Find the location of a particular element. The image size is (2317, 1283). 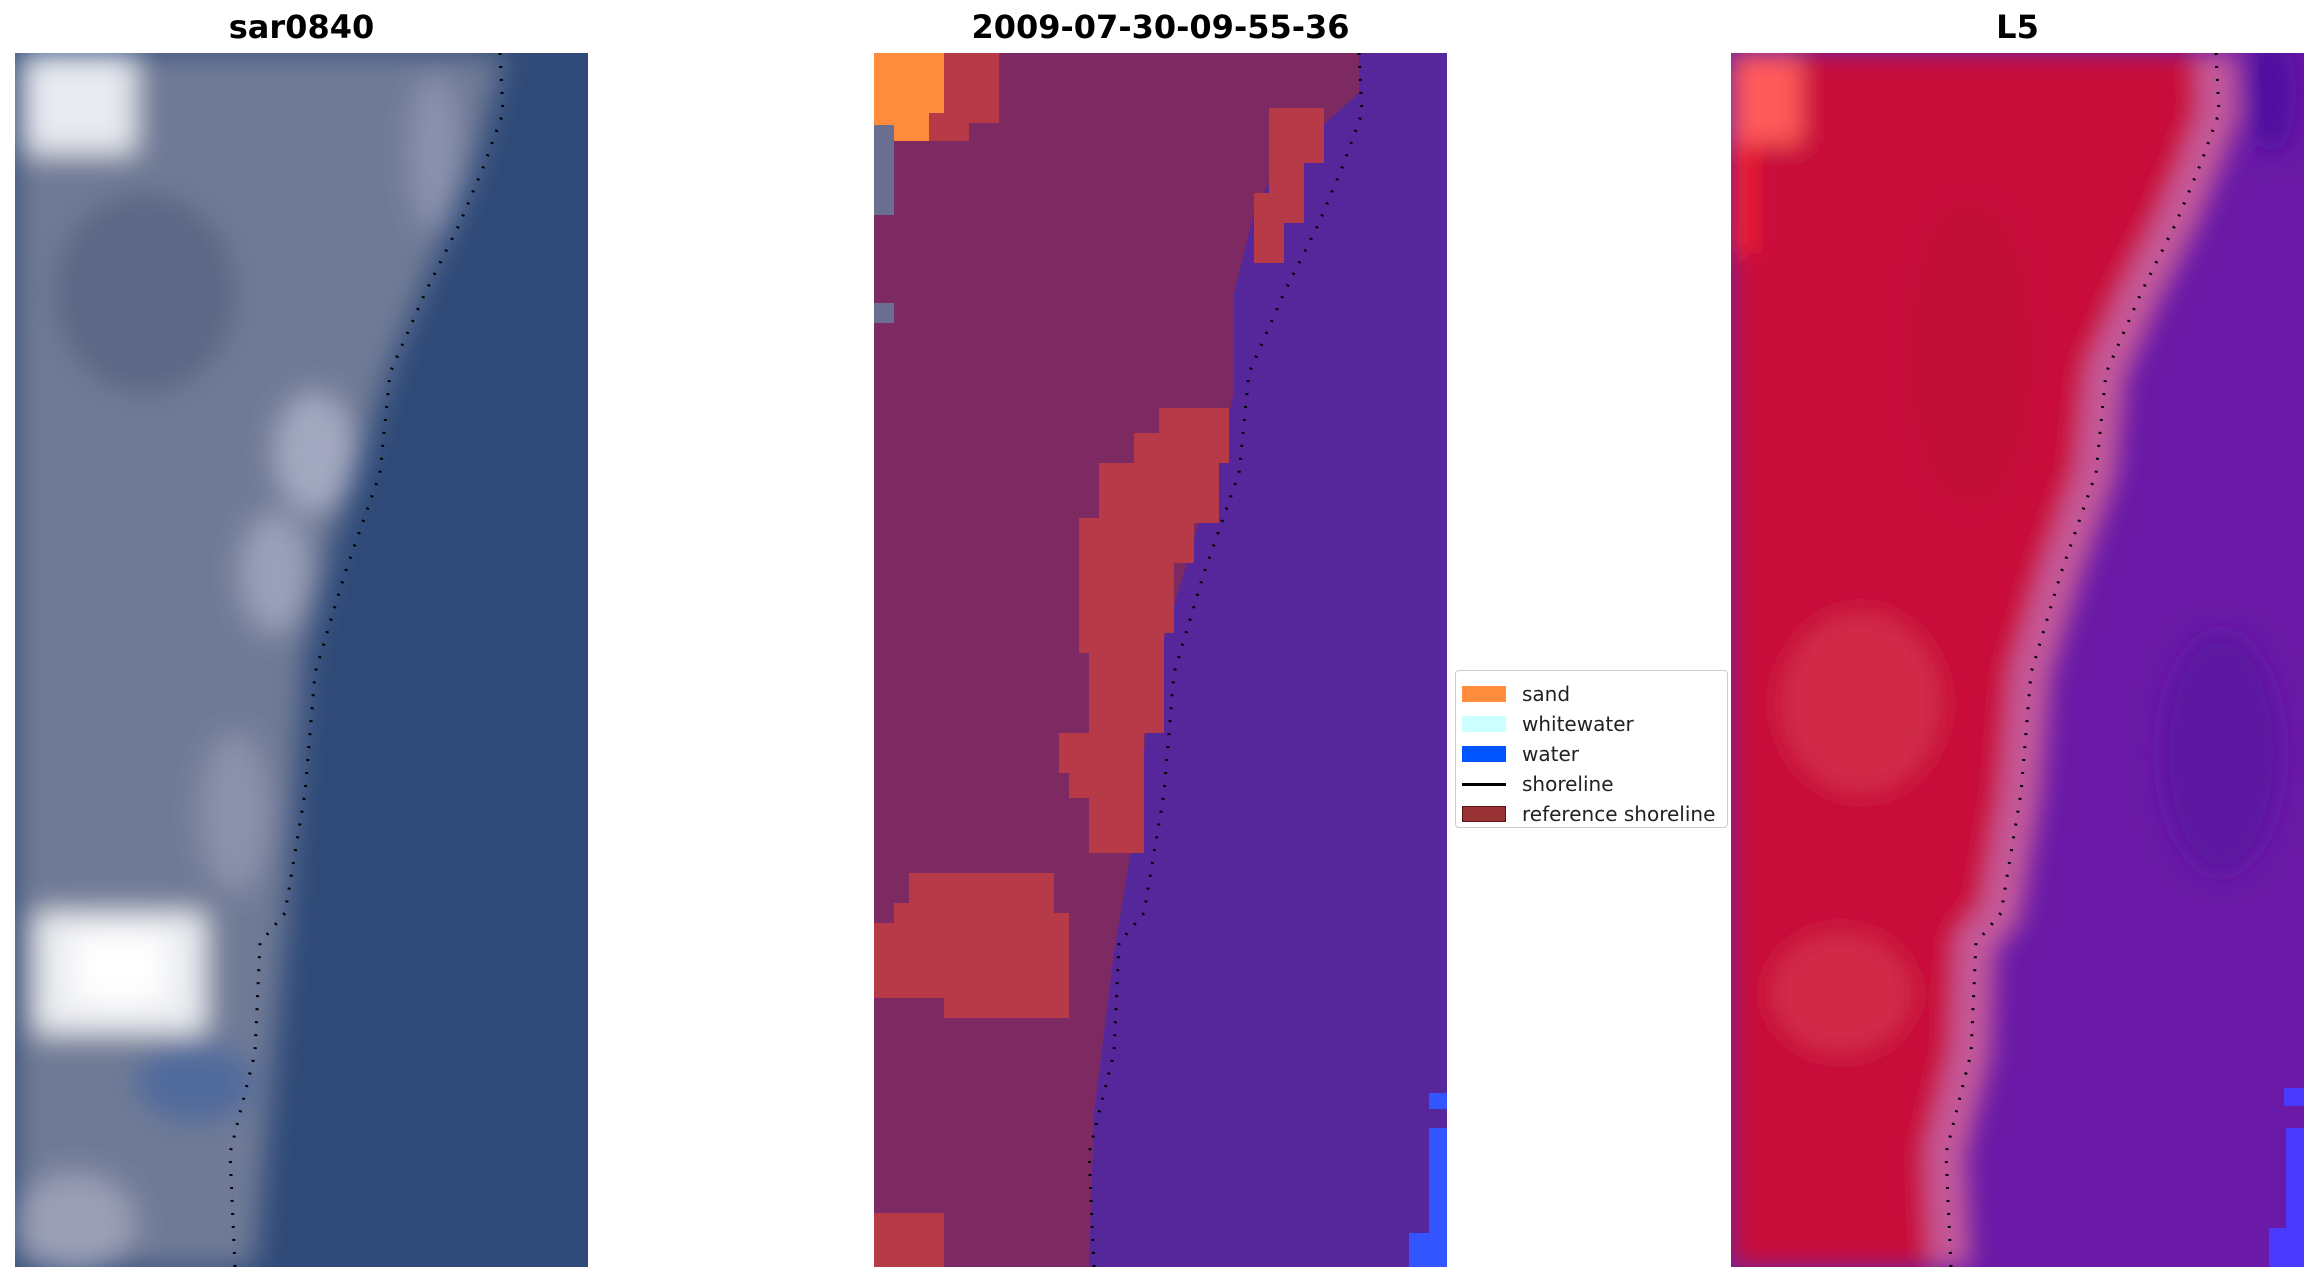

legend-item-water: water is located at coordinates (1520, 754).